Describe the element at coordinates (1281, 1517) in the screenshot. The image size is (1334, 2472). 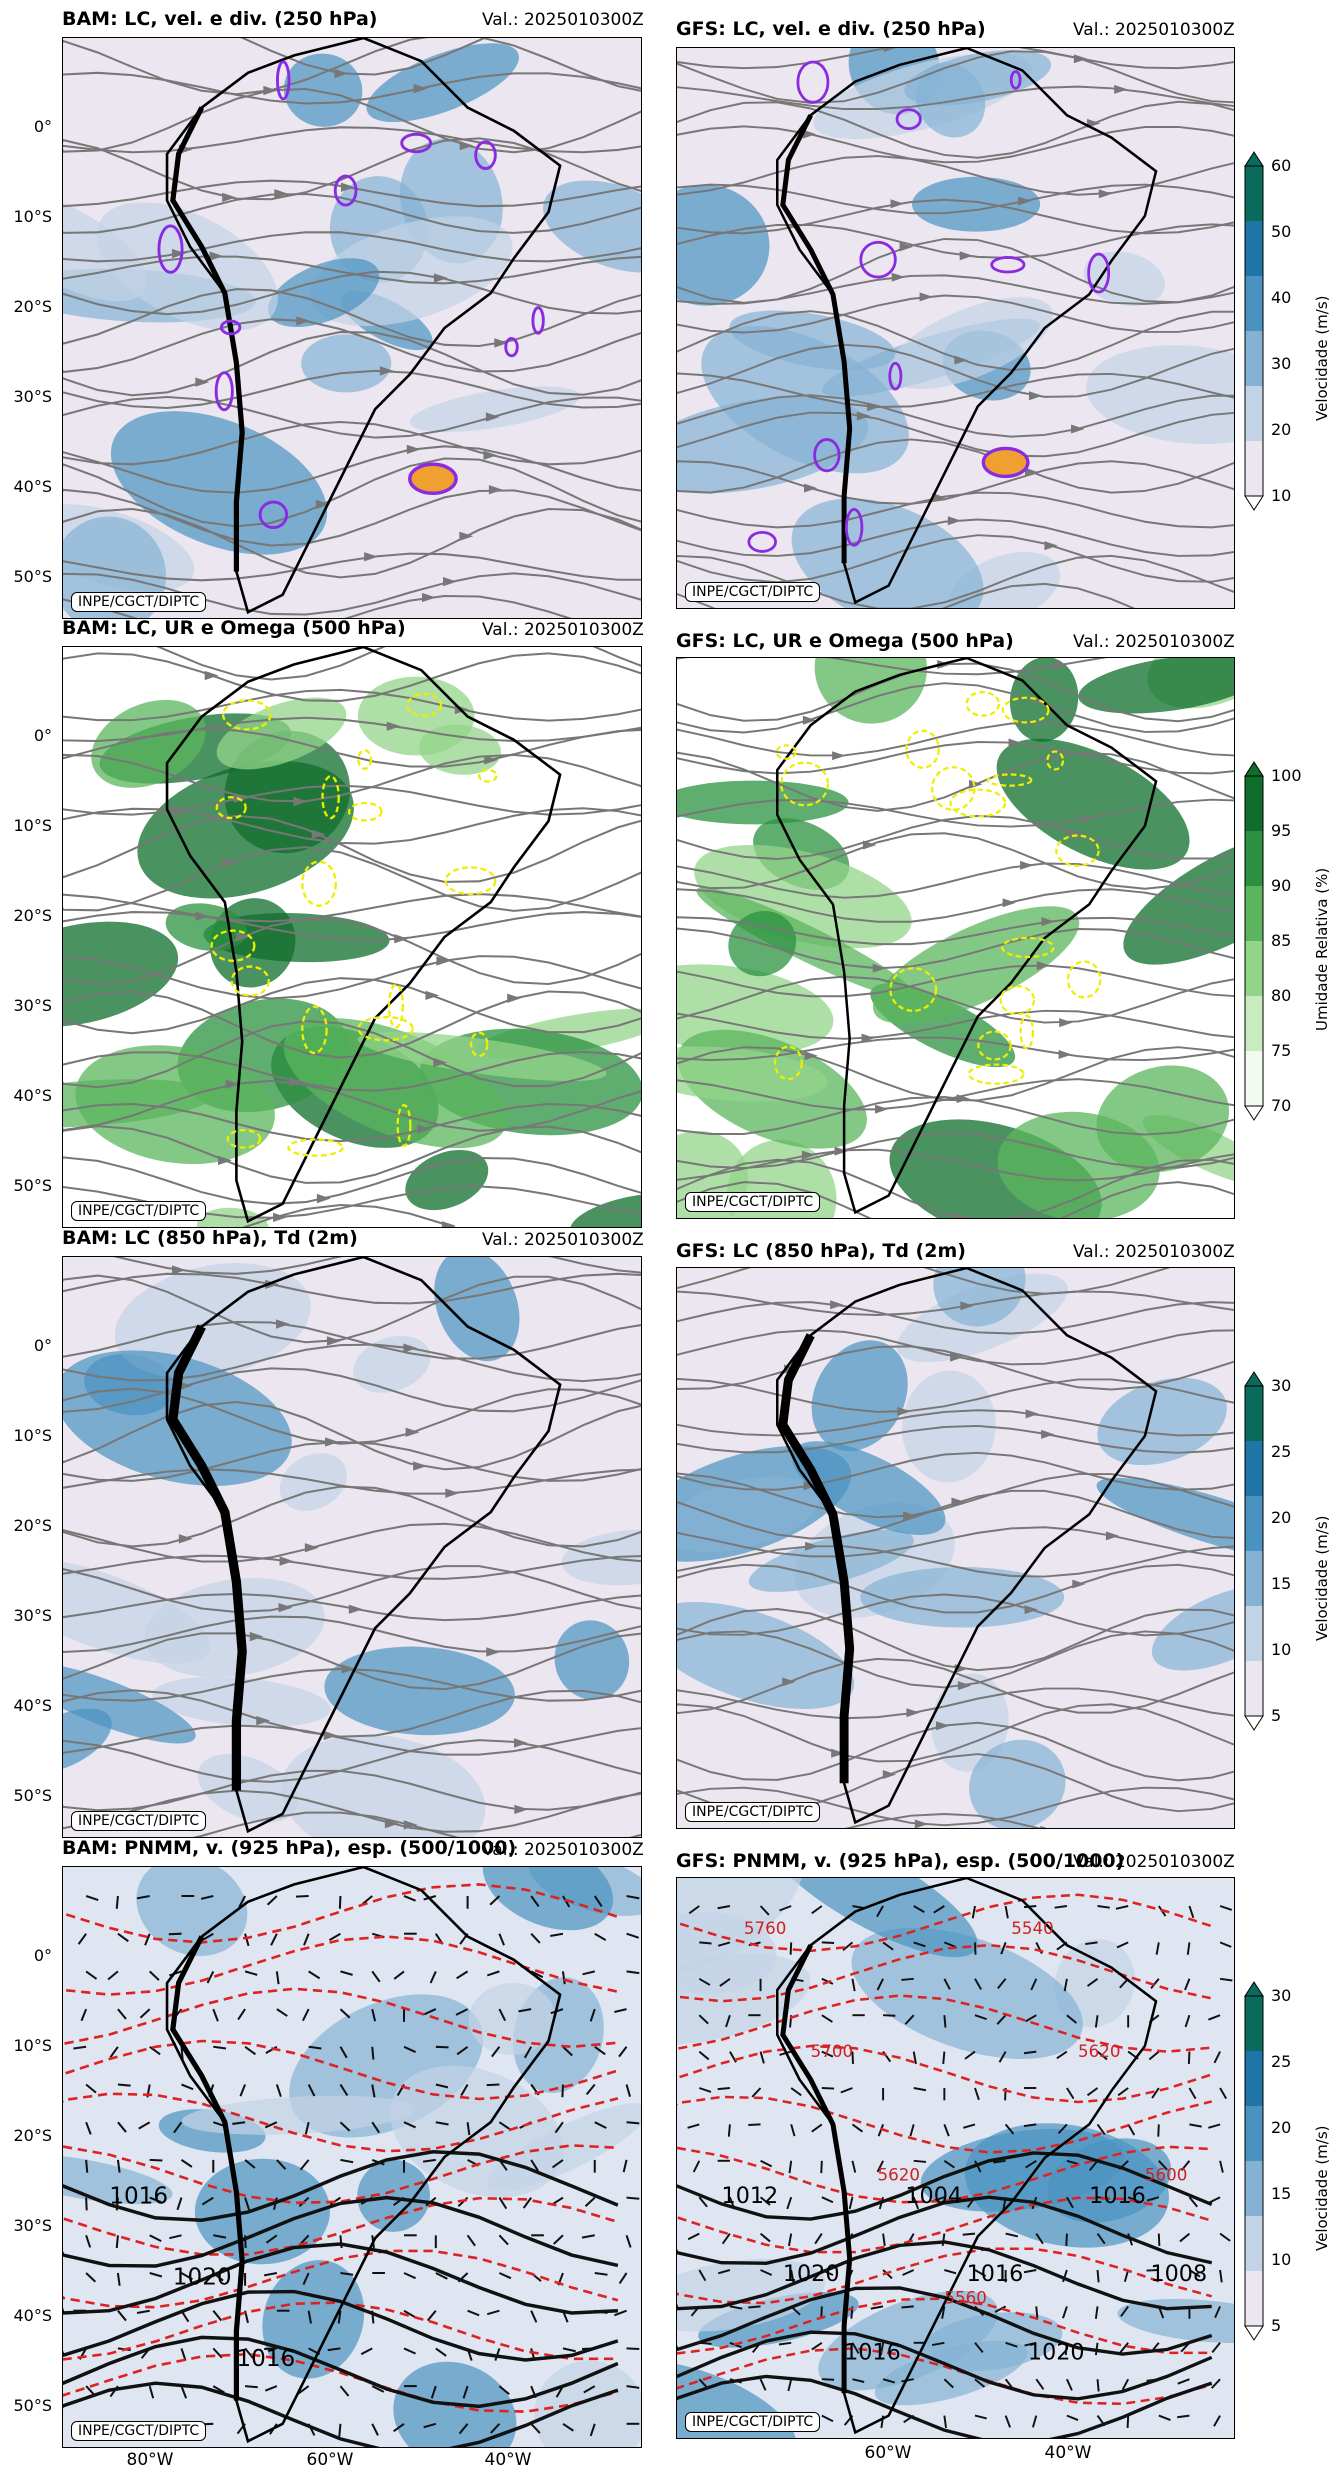
I see `colorbar-tick-label: 20` at that location.